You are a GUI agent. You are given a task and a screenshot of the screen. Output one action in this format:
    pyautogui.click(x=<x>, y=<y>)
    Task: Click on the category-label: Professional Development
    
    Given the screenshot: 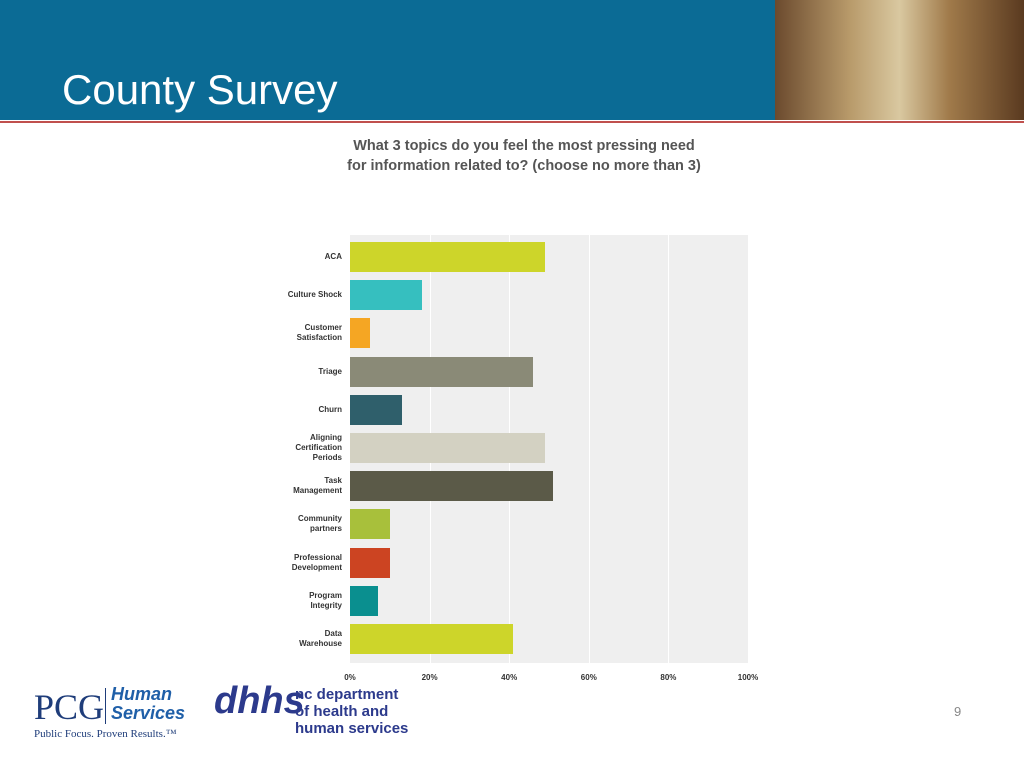 What is the action you would take?
    pyautogui.click(x=316, y=562)
    